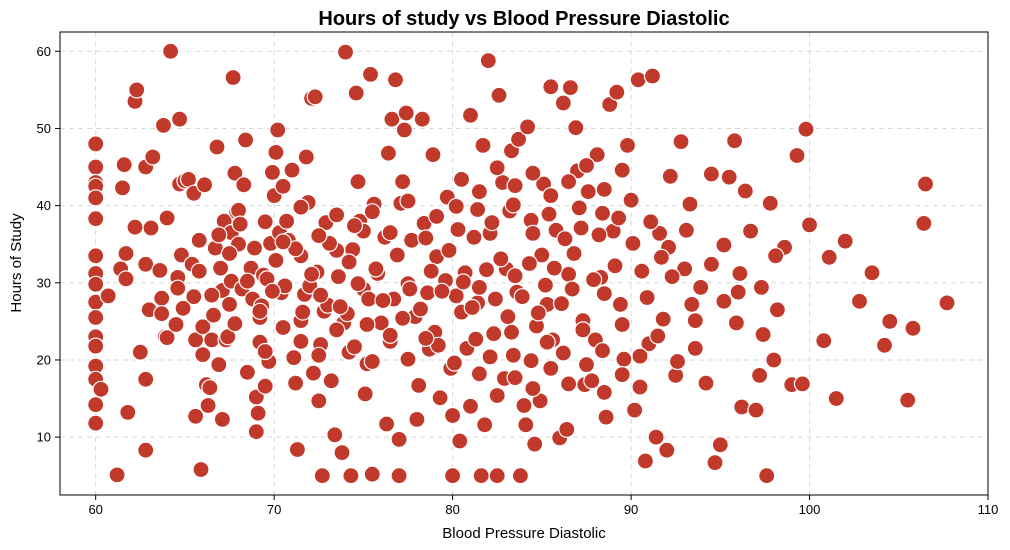 This screenshot has width=1010, height=550. I want to click on x-tick-label: 110, so click(988, 509).